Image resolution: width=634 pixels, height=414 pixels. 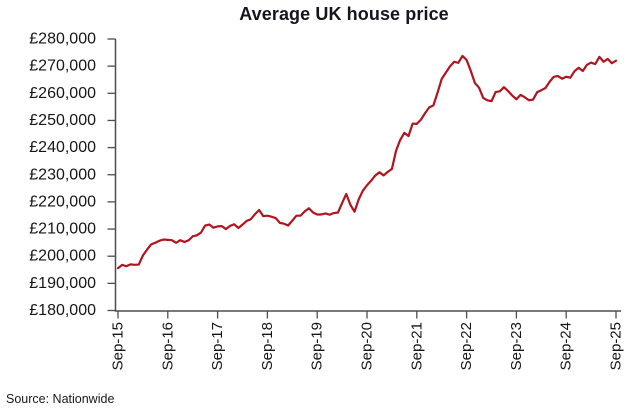 What do you see at coordinates (344, 14) in the screenshot?
I see `chart-title: Average UK house price` at bounding box center [344, 14].